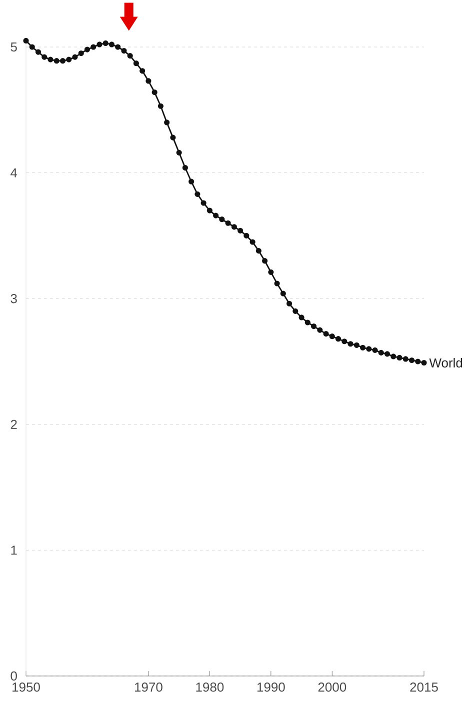  What do you see at coordinates (332, 687) in the screenshot?
I see `x-tick-label: 2000` at bounding box center [332, 687].